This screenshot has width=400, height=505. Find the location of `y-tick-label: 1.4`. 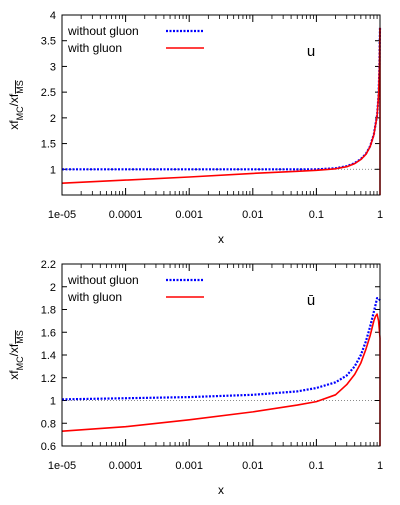

y-tick-label: 1.4 is located at coordinates (48, 356).